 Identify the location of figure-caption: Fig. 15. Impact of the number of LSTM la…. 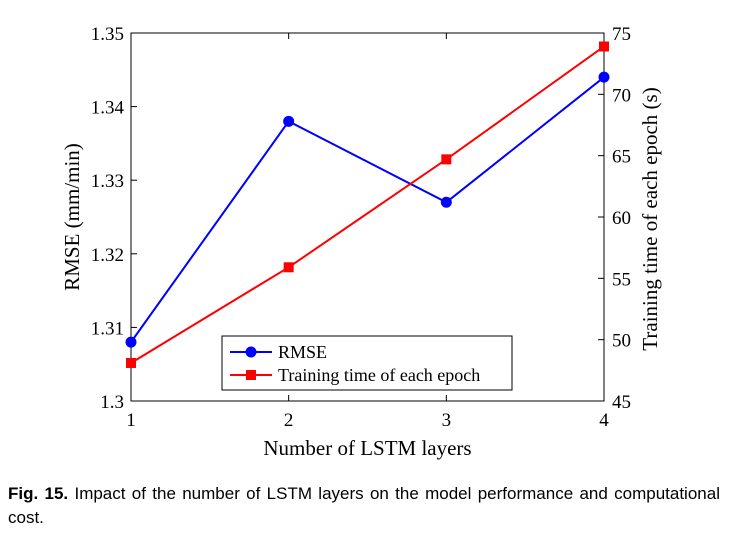
(364, 506).